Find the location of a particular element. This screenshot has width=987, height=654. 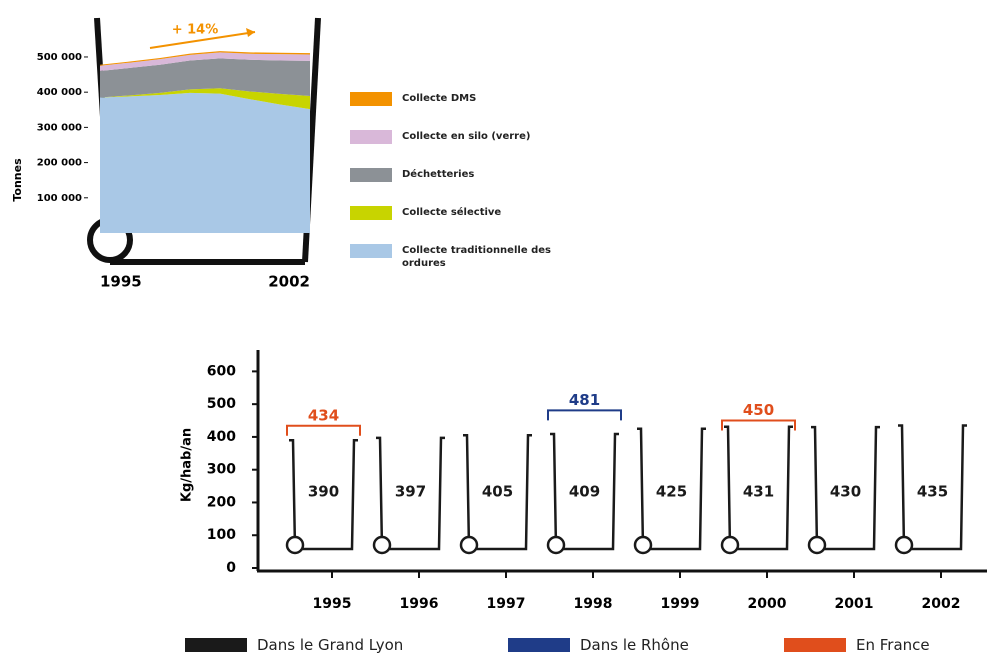

y-tick-label: 300 is located at coordinates (221, 470).